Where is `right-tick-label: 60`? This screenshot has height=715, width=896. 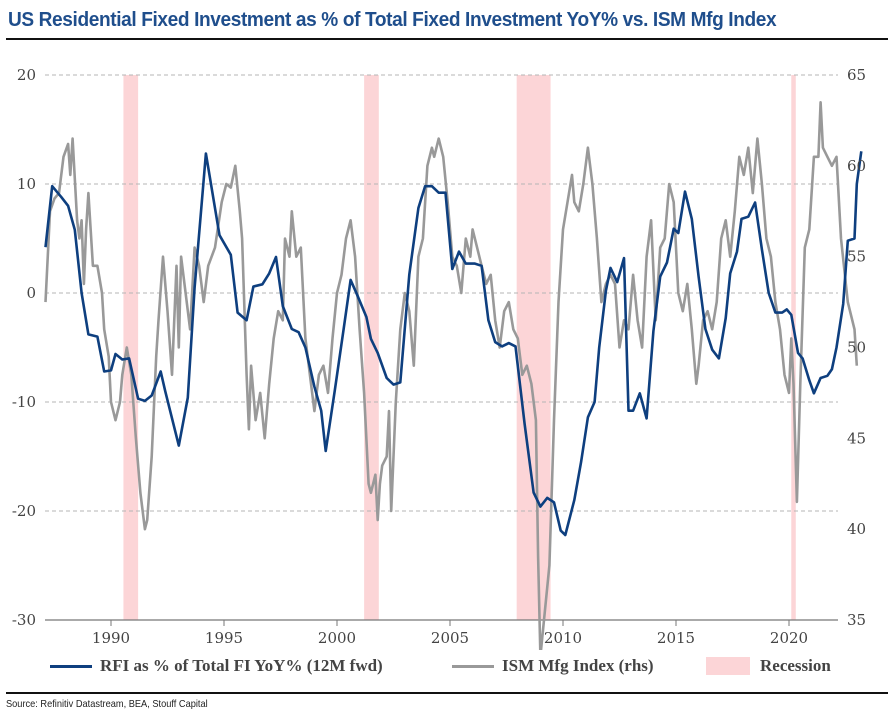 right-tick-label: 60 is located at coordinates (856, 166).